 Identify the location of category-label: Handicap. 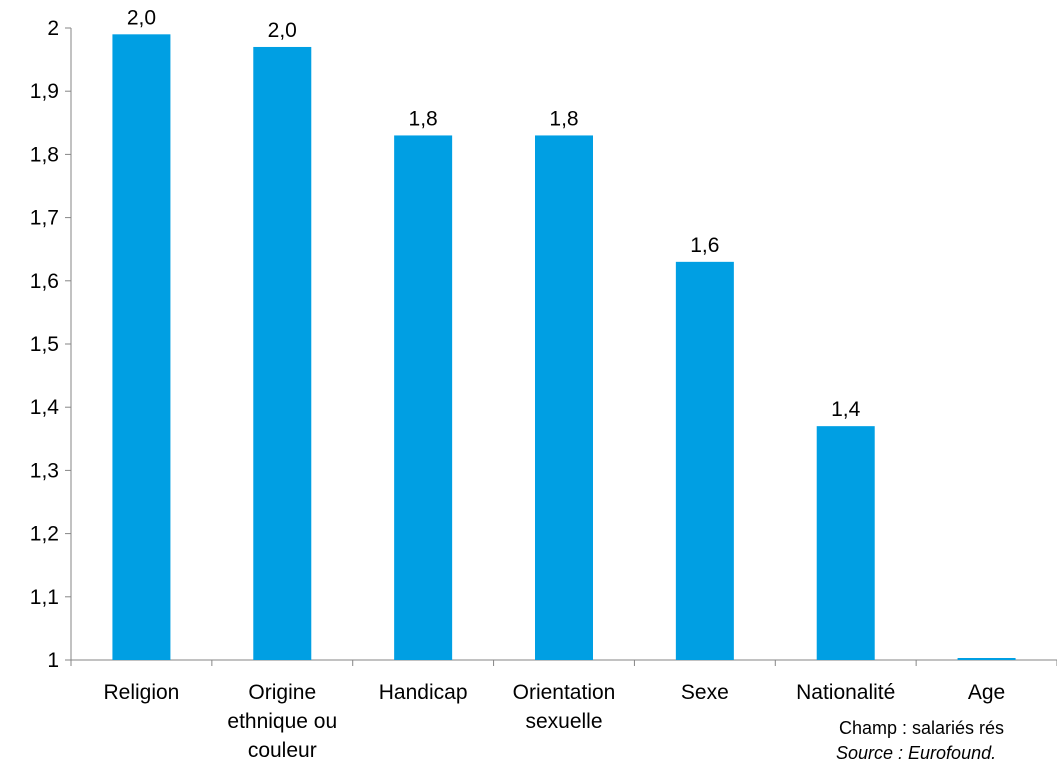
(423, 692).